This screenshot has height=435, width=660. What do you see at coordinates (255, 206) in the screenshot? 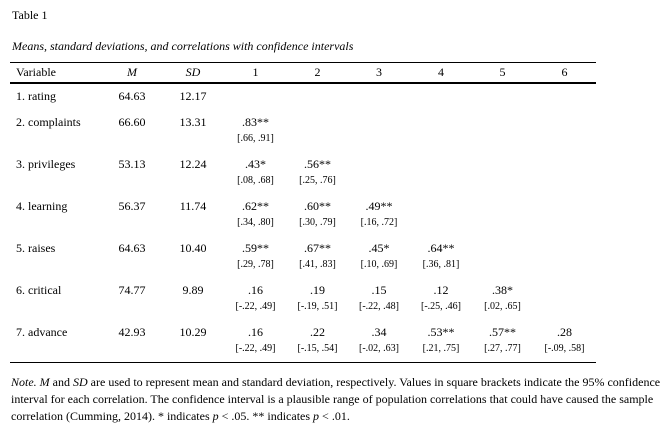
I see `correlation-value: .62**` at bounding box center [255, 206].